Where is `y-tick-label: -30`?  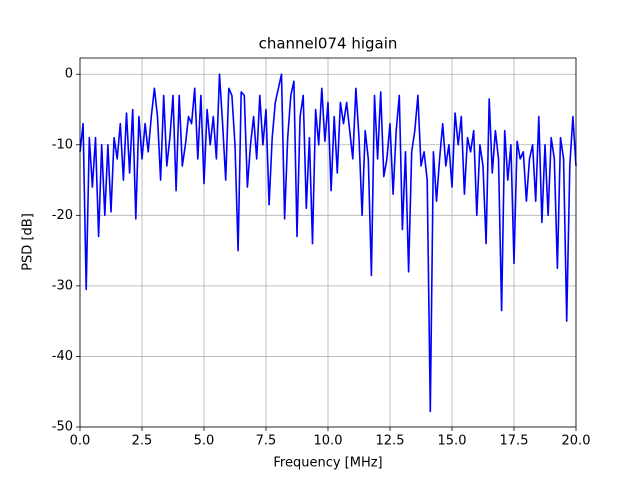
y-tick-label: -30 is located at coordinates (62, 285).